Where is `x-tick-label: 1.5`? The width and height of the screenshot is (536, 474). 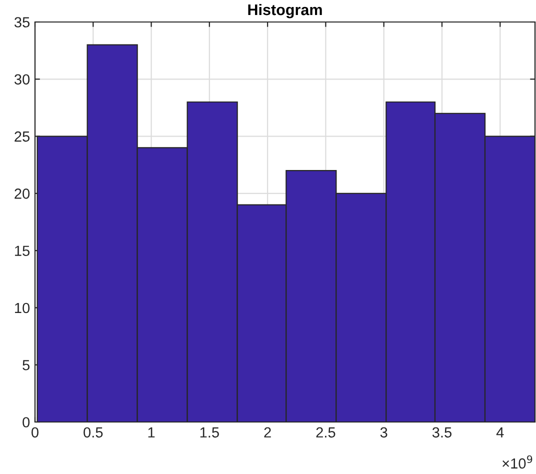 x-tick-label: 1.5 is located at coordinates (209, 432).